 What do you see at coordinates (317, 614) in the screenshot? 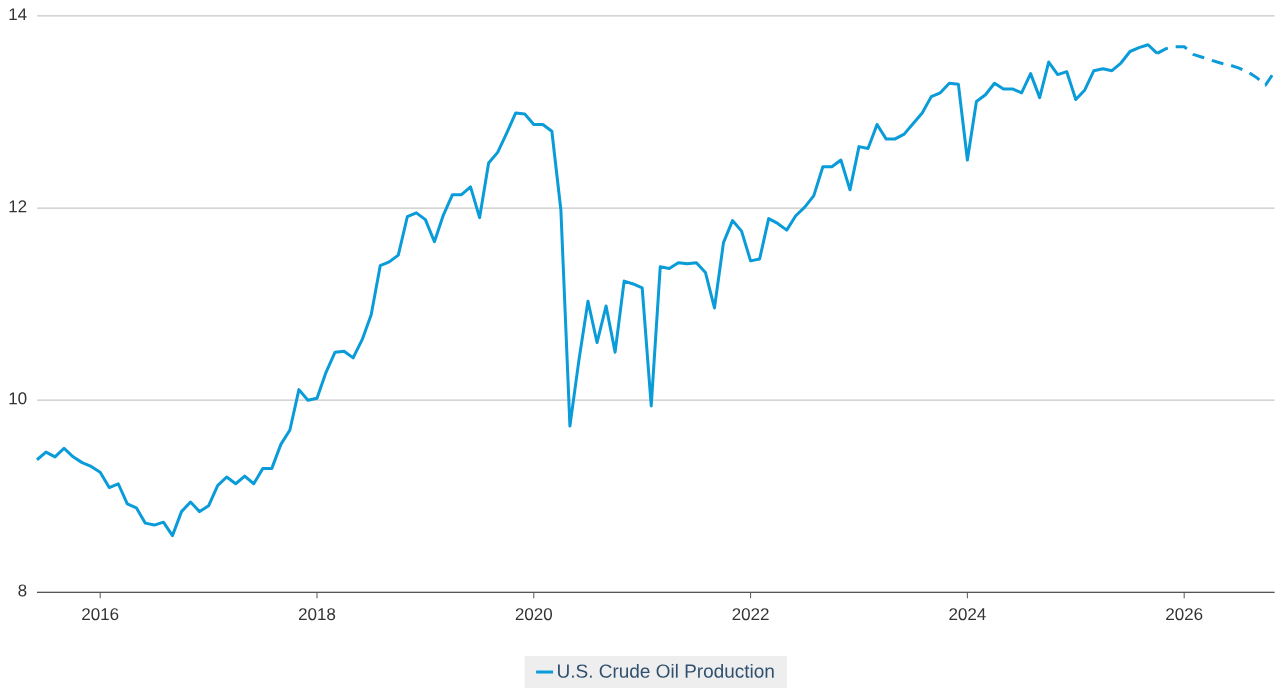
I see `x-tick-label: 2018` at bounding box center [317, 614].